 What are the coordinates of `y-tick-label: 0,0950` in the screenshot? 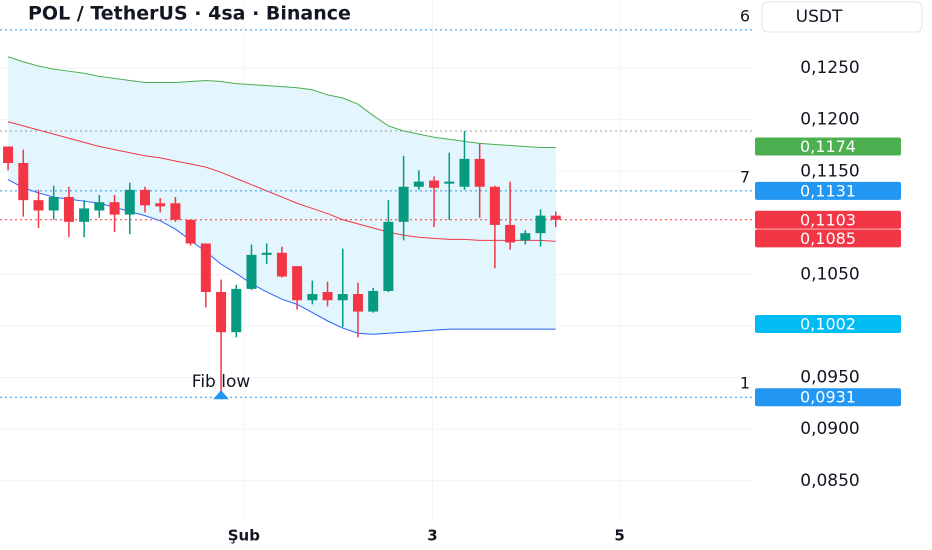 It's located at (829, 378).